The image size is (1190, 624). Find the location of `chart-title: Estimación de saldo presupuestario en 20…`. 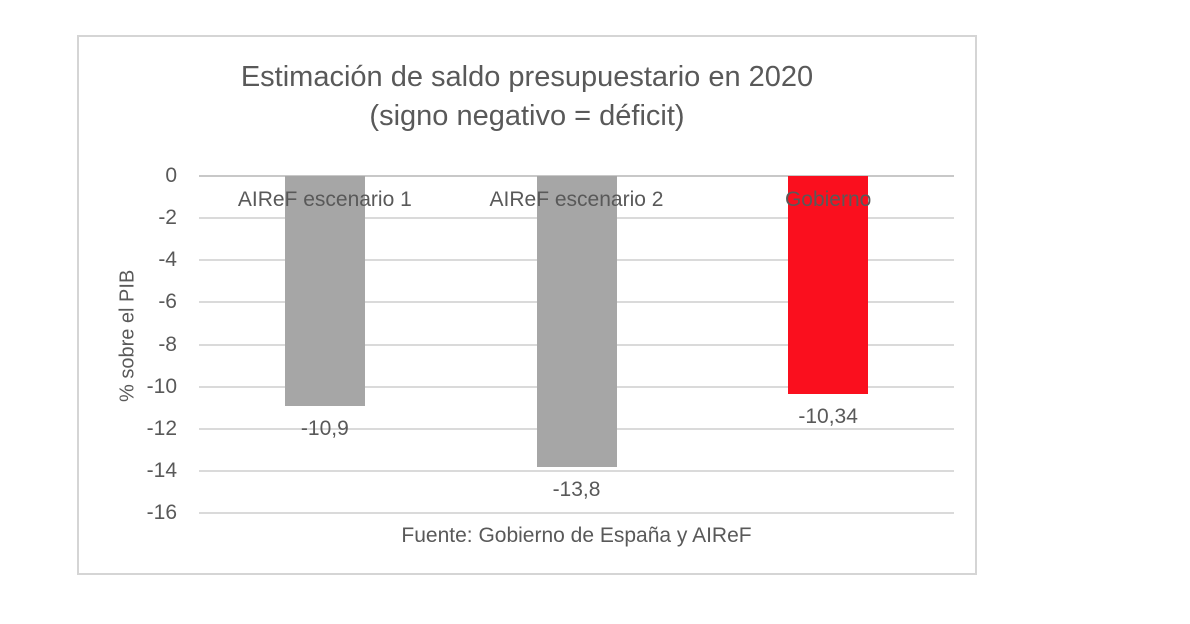

chart-title: Estimación de saldo presupuestario en 20… is located at coordinates (527, 97).